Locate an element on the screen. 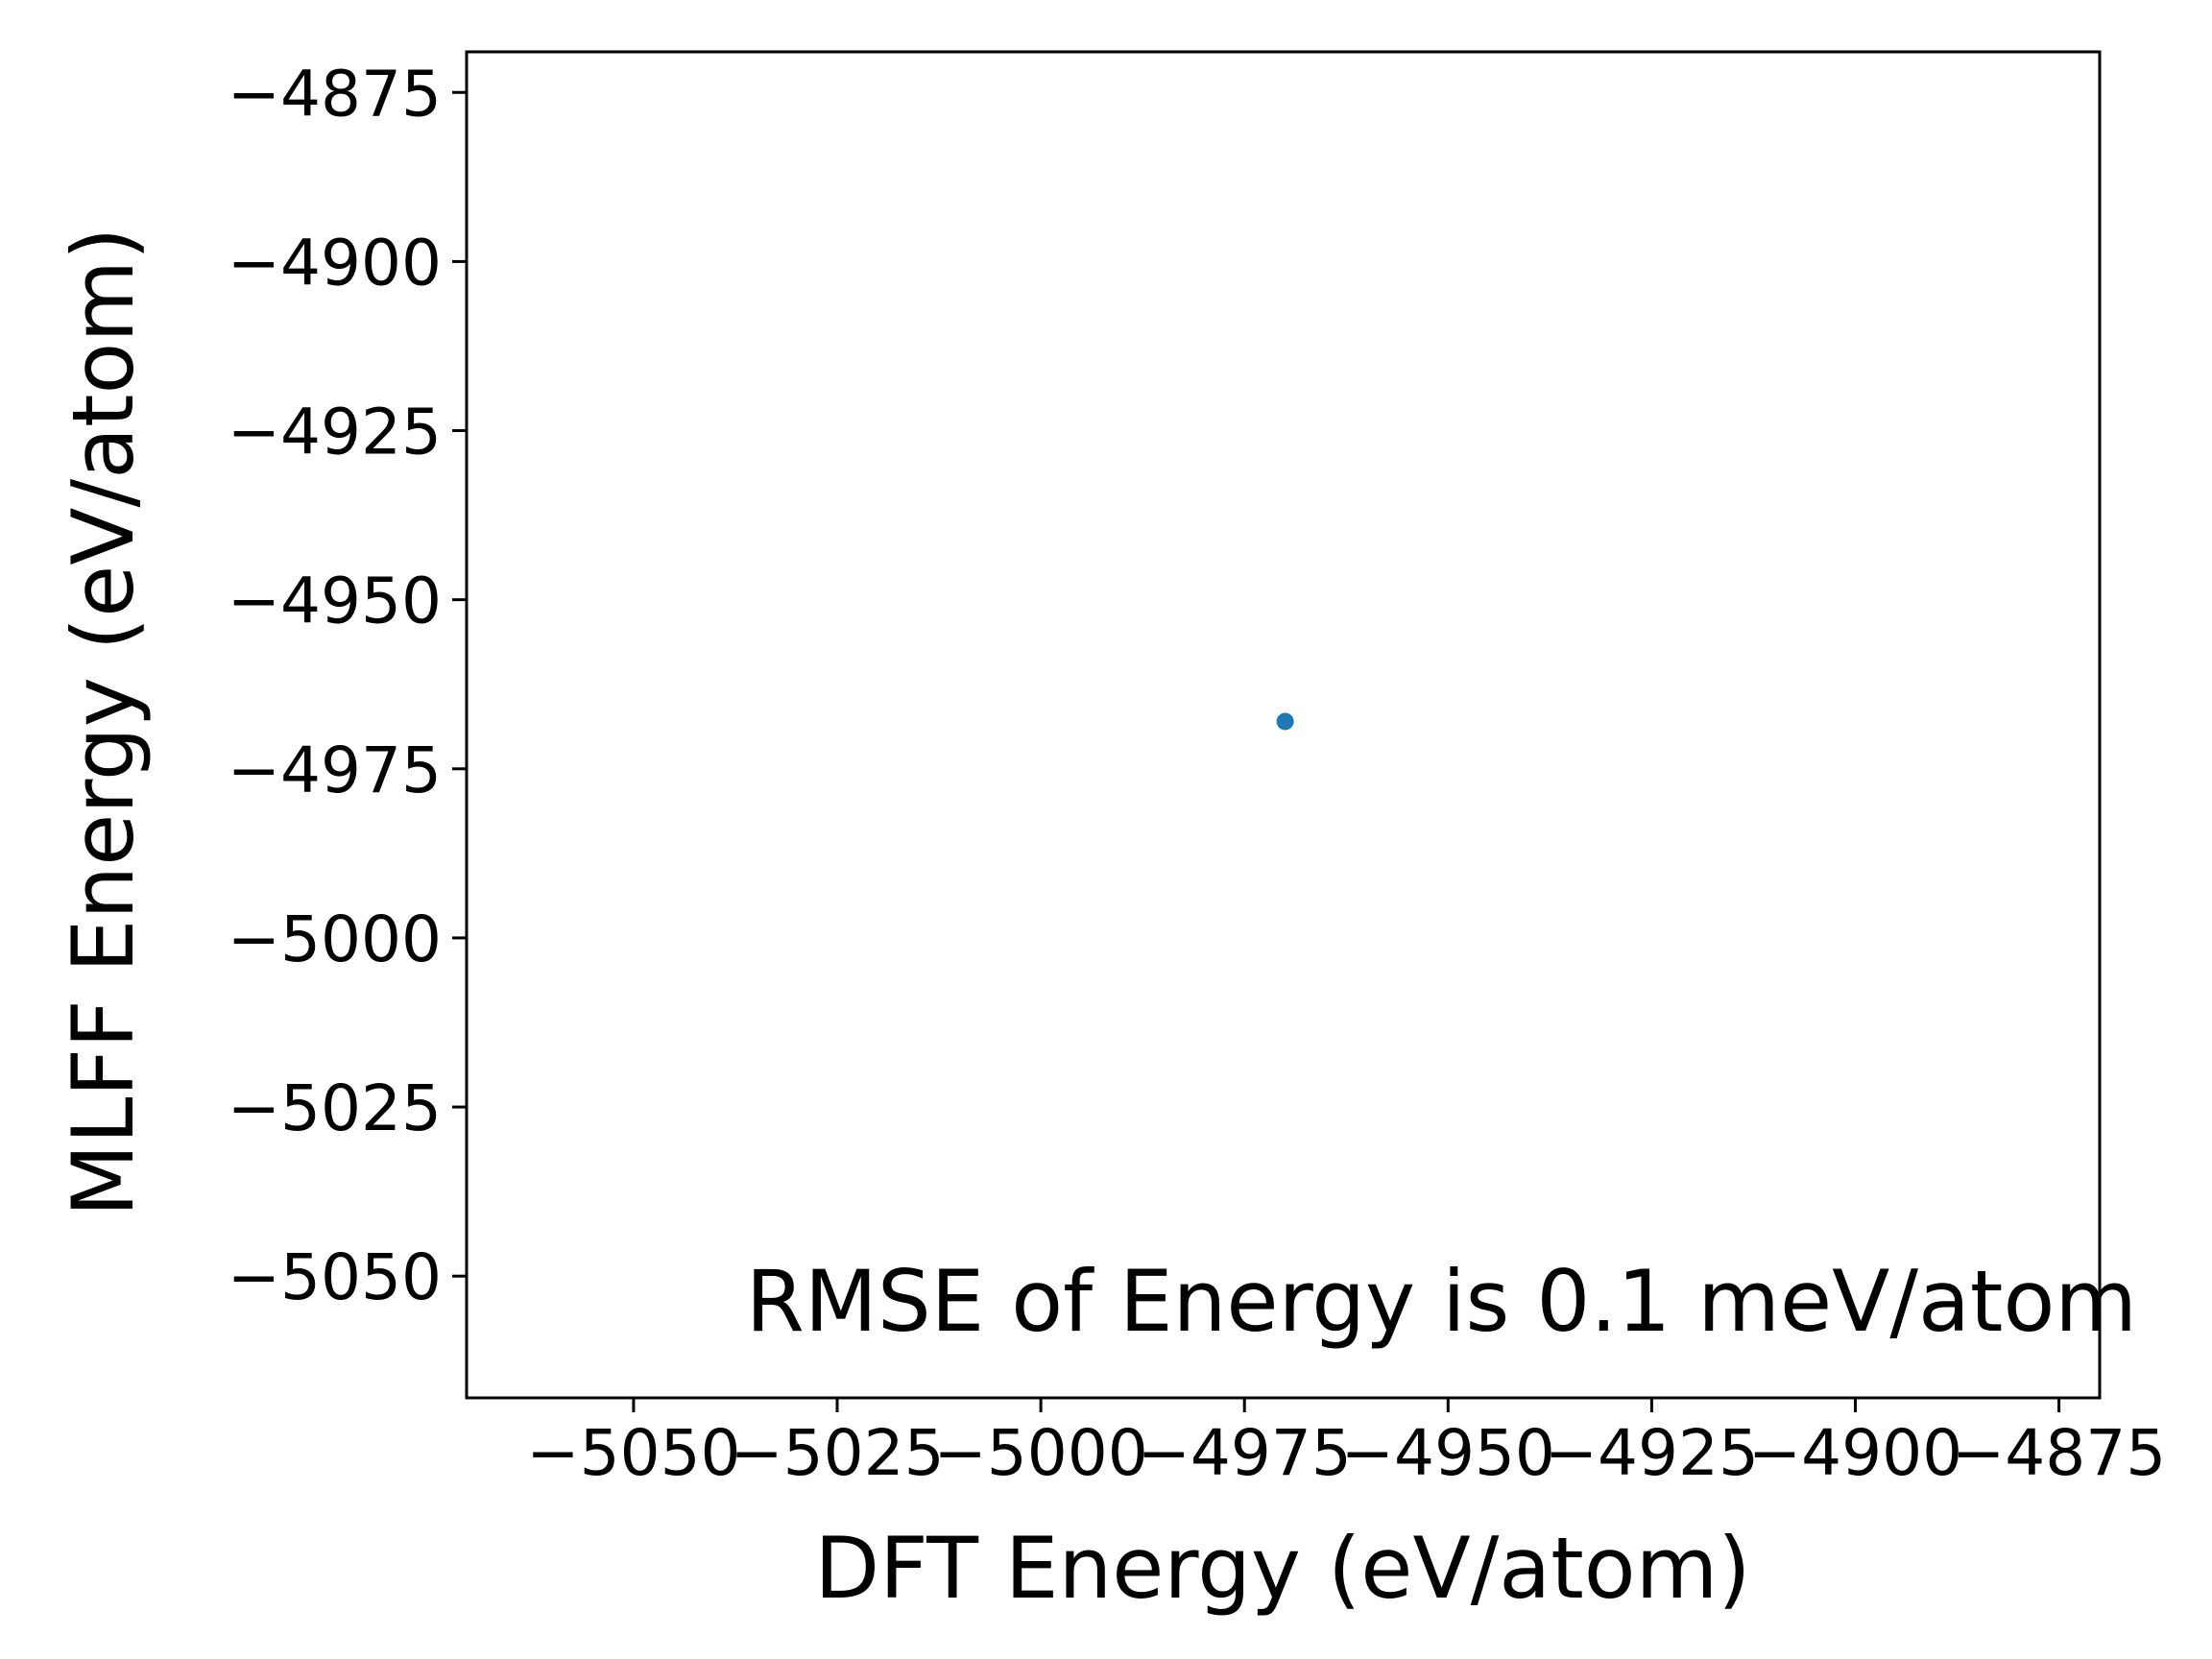 Image resolution: width=2212 pixels, height=1659 pixels. x-tick-label: −4875 is located at coordinates (2059, 1453).